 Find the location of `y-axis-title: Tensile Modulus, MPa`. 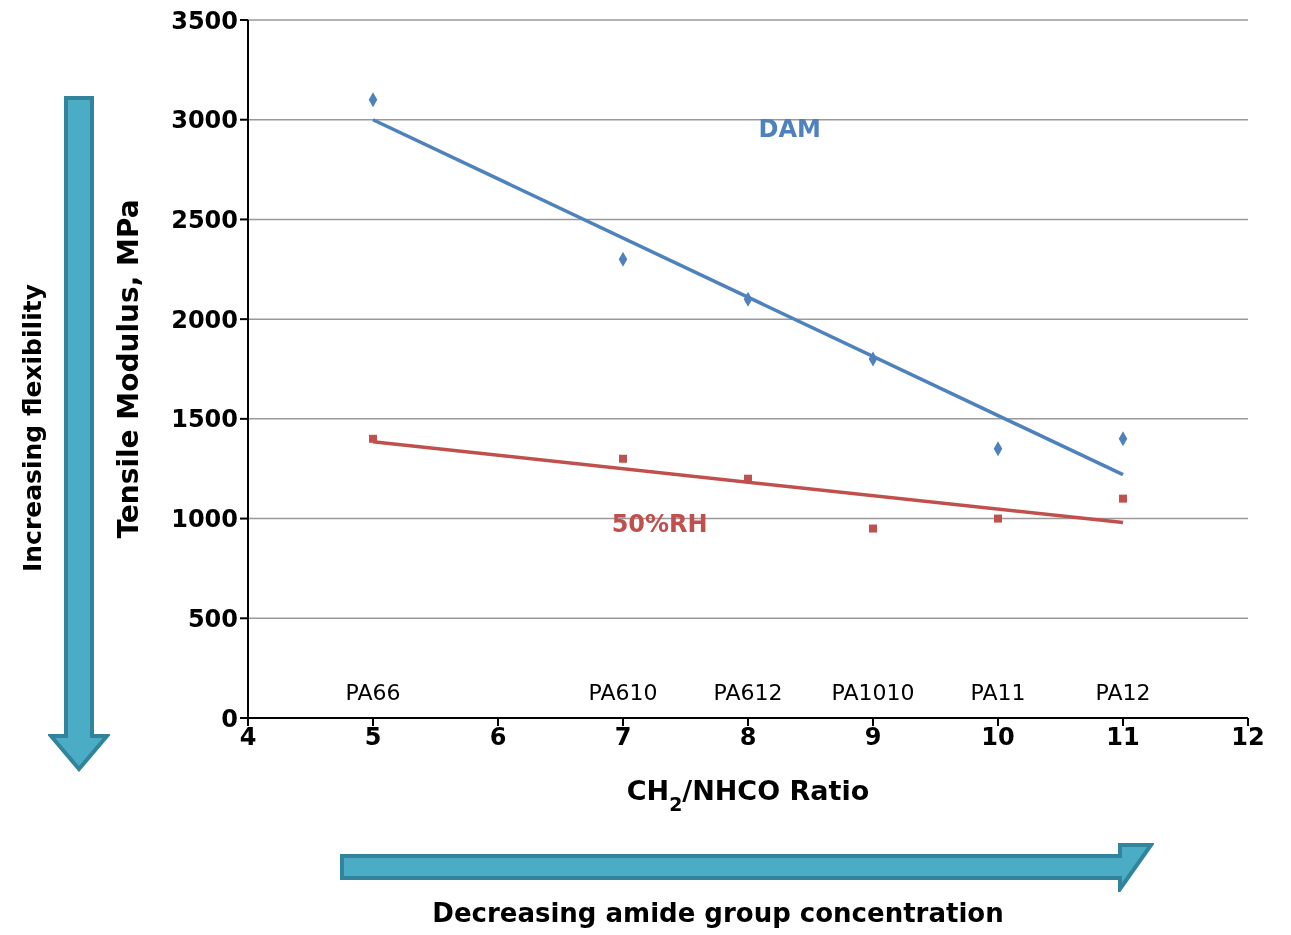

y-axis-title: Tensile Modulus, MPa is located at coordinates (128, 369).